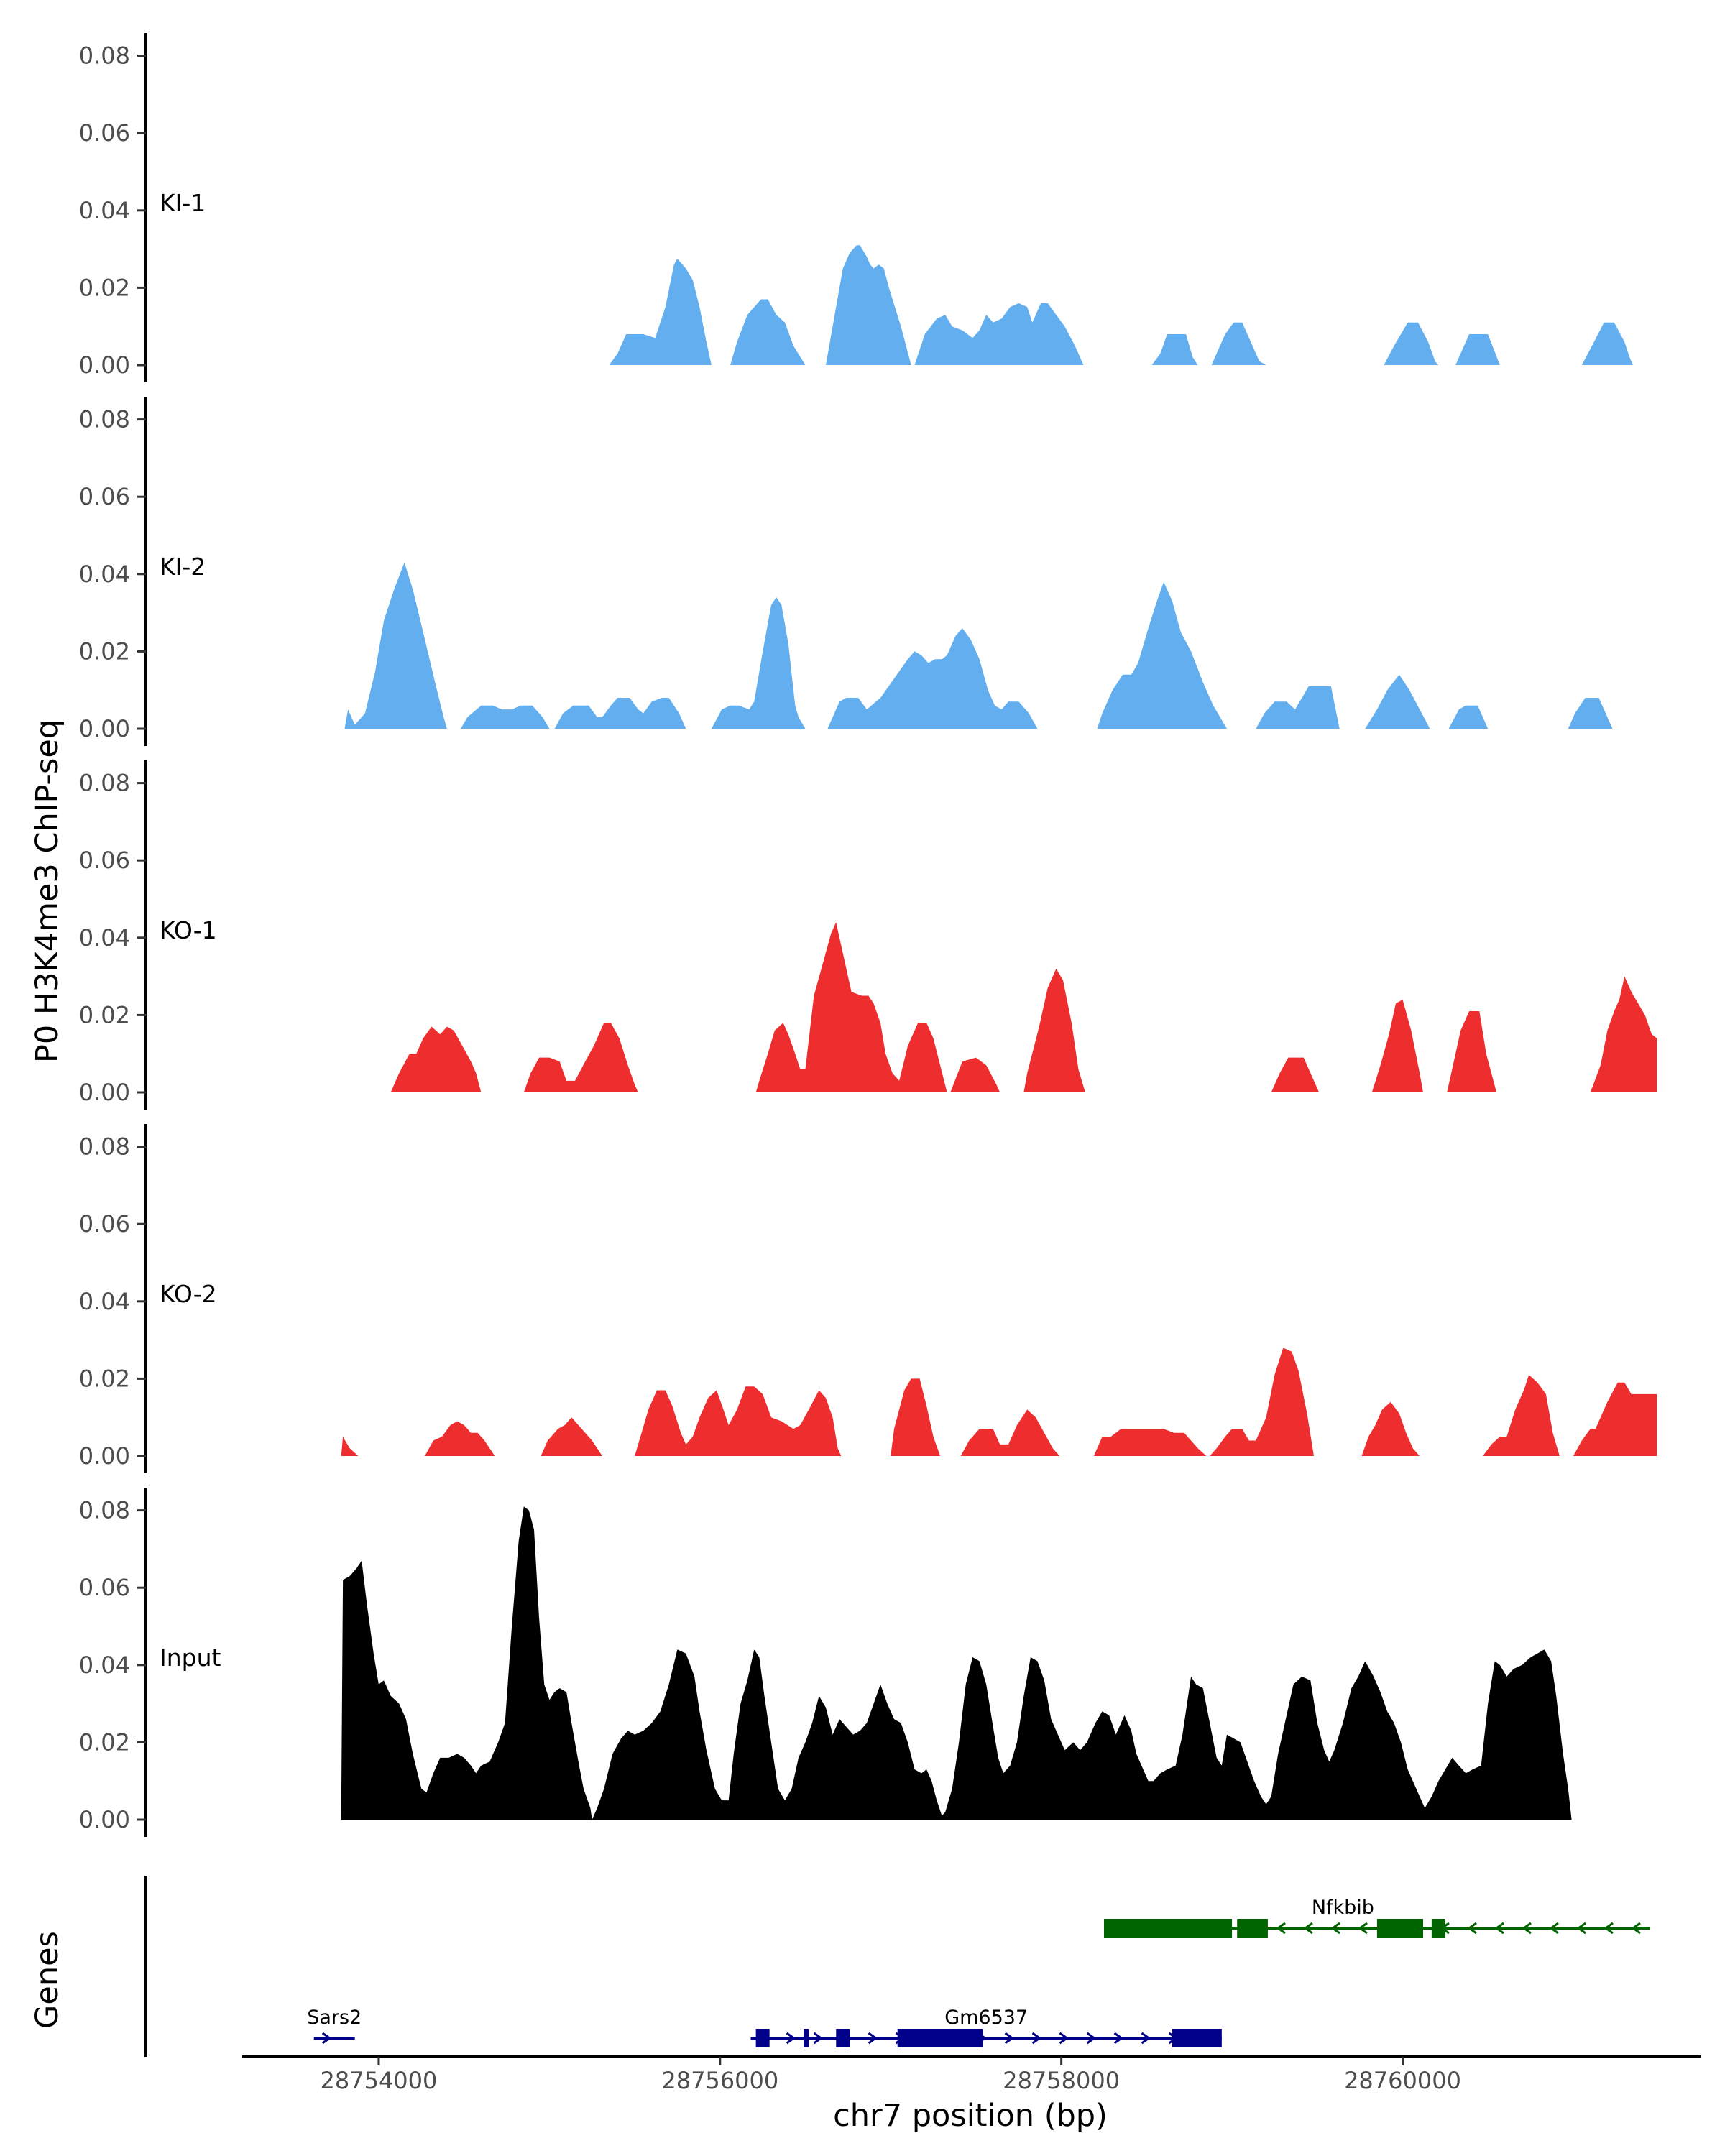 Image resolution: width=1725 pixels, height=2156 pixels. What do you see at coordinates (188, 930) in the screenshot?
I see `track-label: KO-1` at bounding box center [188, 930].